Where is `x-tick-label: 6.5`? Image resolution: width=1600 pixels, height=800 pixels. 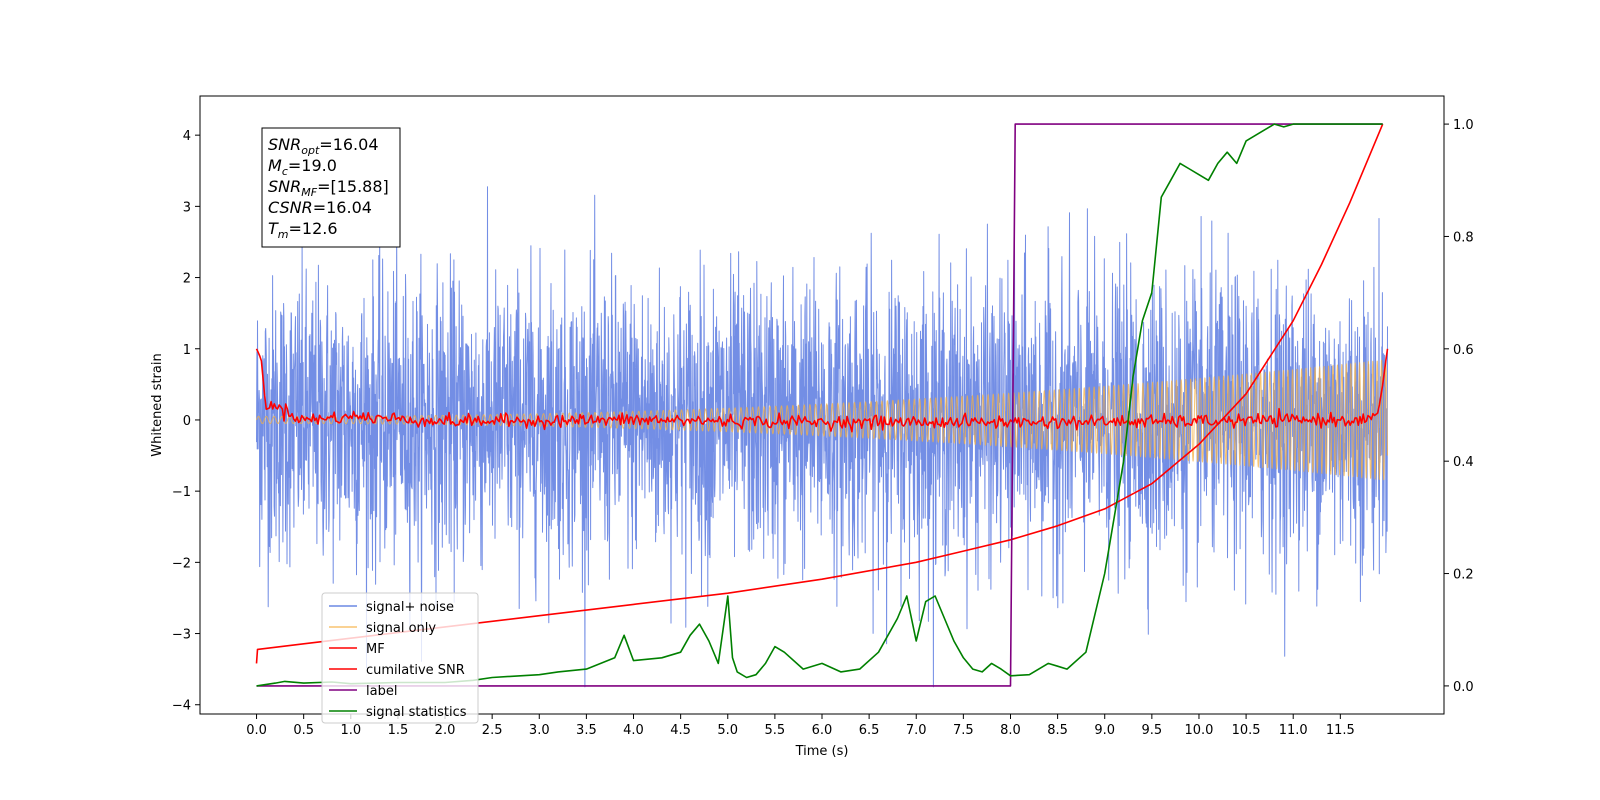 x-tick-label: 6.5 is located at coordinates (869, 730).